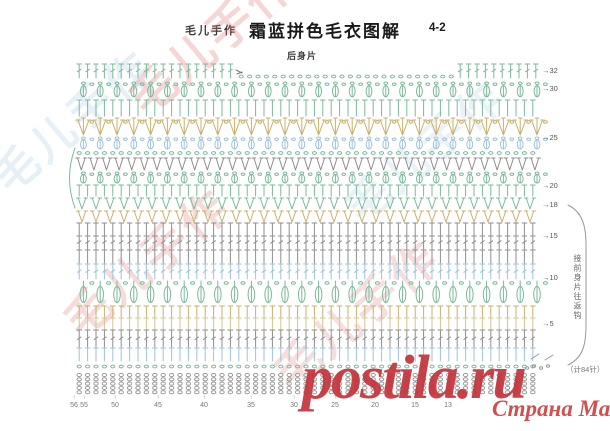  What do you see at coordinates (585, 369) in the screenshot?
I see `stitch-count-note: （计84针）` at bounding box center [585, 369].